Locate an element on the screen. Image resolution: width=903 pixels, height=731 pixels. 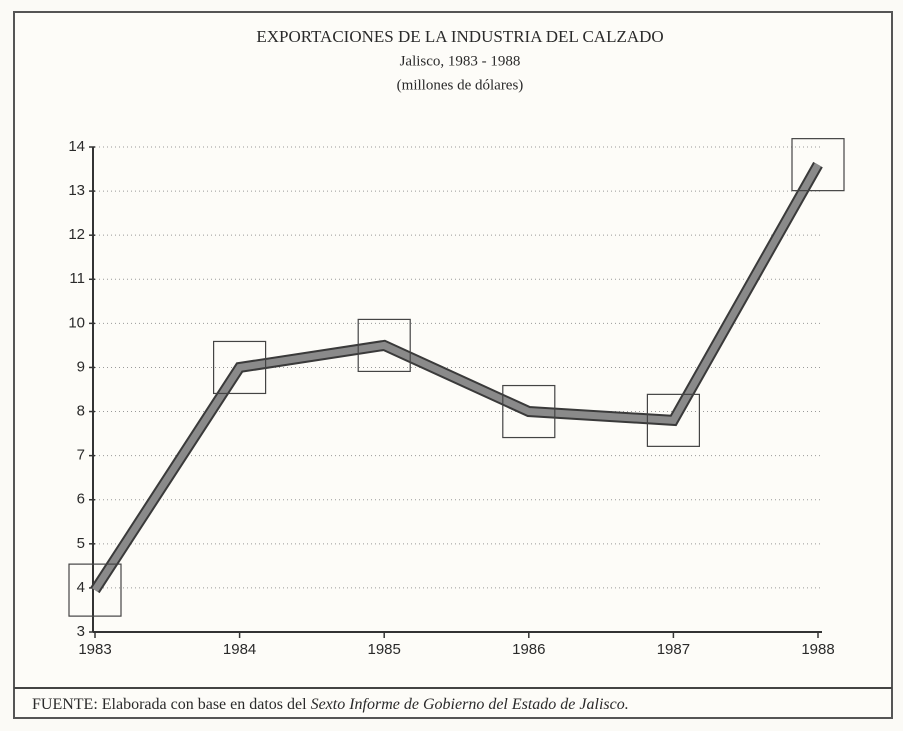
chart-units: (millones de dólares) is located at coordinates (460, 85).